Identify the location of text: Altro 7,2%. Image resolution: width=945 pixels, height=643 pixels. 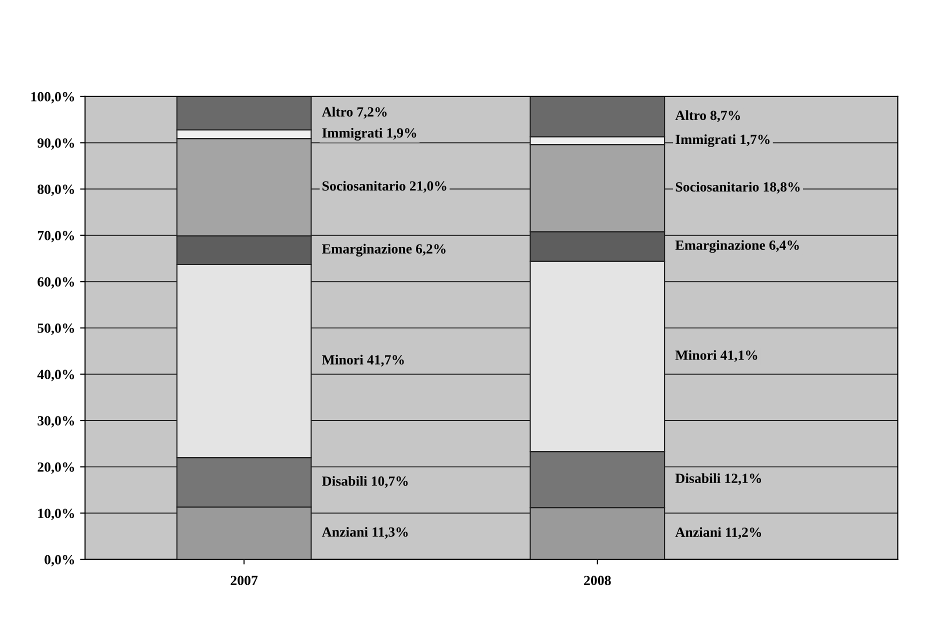
(354, 112).